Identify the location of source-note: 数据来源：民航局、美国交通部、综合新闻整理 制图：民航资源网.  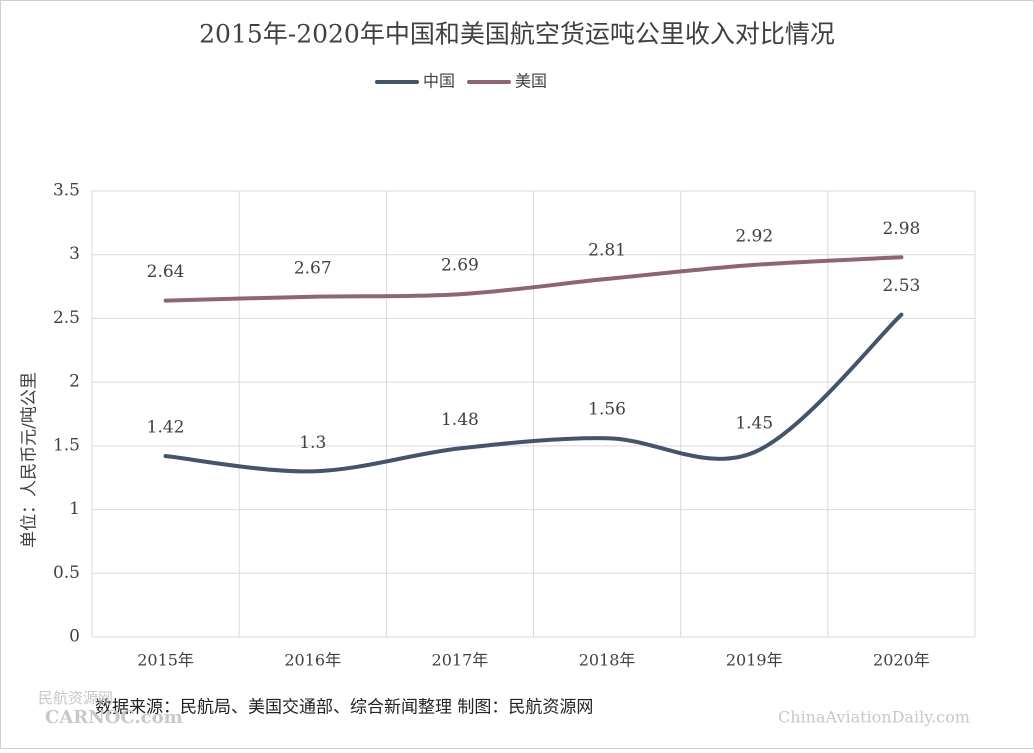
(344, 708).